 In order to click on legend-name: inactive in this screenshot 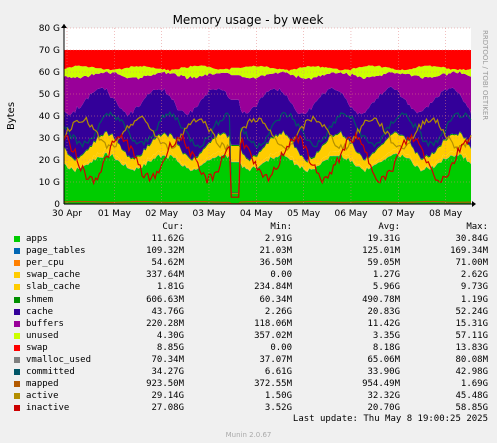, I will do `click(48, 408)`.